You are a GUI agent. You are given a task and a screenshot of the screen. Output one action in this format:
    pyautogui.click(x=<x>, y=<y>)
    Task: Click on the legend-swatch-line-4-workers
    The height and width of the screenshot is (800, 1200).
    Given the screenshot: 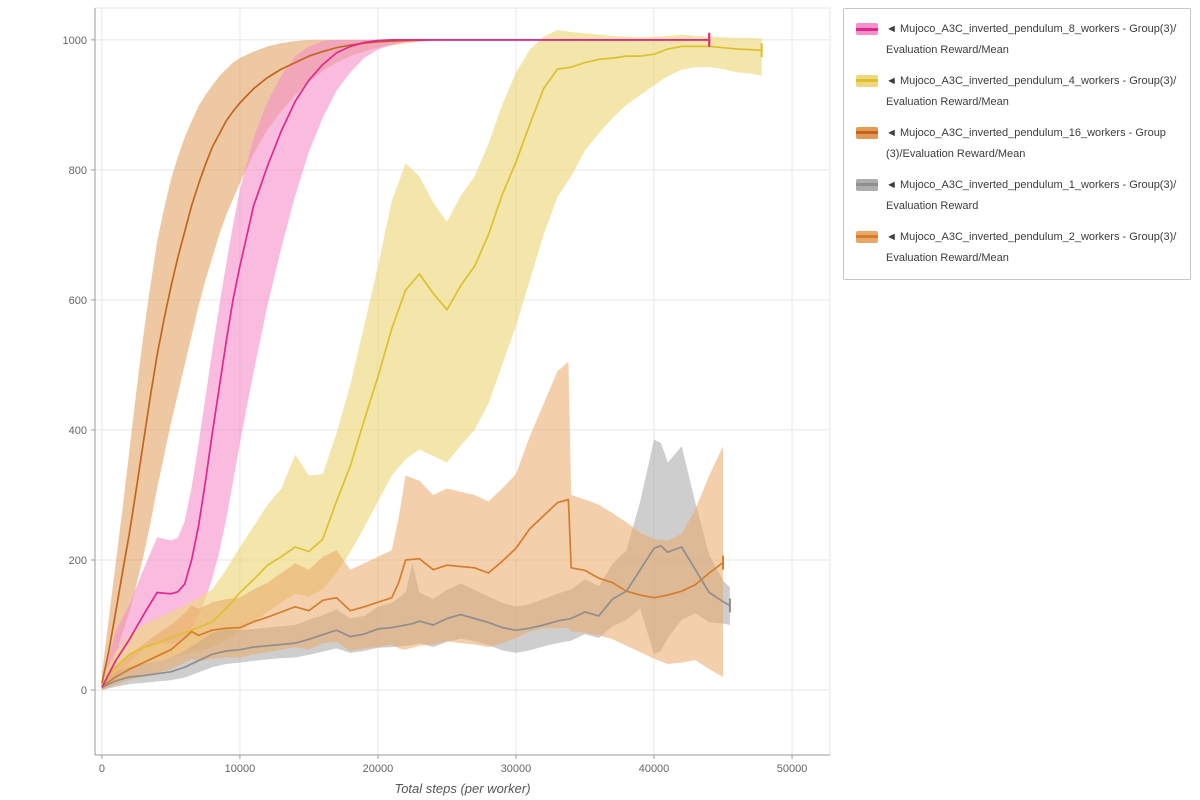 What is the action you would take?
    pyautogui.click(x=867, y=81)
    